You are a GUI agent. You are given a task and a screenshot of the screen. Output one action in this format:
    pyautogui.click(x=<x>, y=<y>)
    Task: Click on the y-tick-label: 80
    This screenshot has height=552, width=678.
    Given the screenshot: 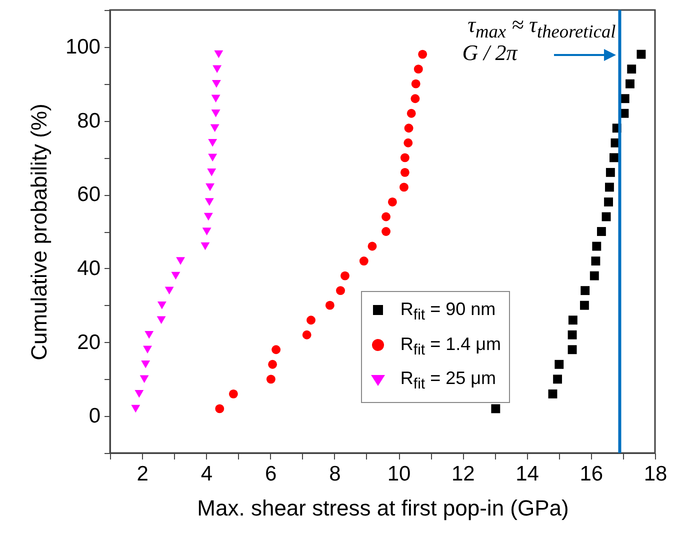 What is the action you would take?
    pyautogui.click(x=88, y=120)
    